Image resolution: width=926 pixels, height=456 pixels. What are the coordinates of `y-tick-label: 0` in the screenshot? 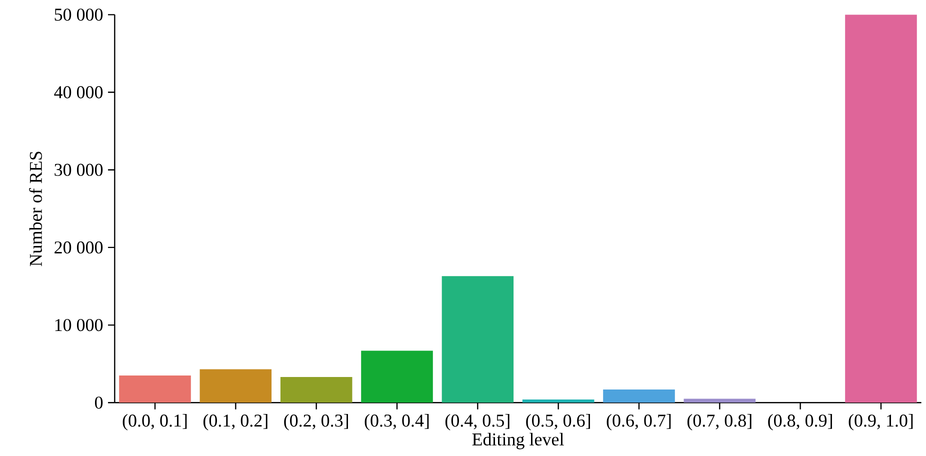 It's located at (98, 402).